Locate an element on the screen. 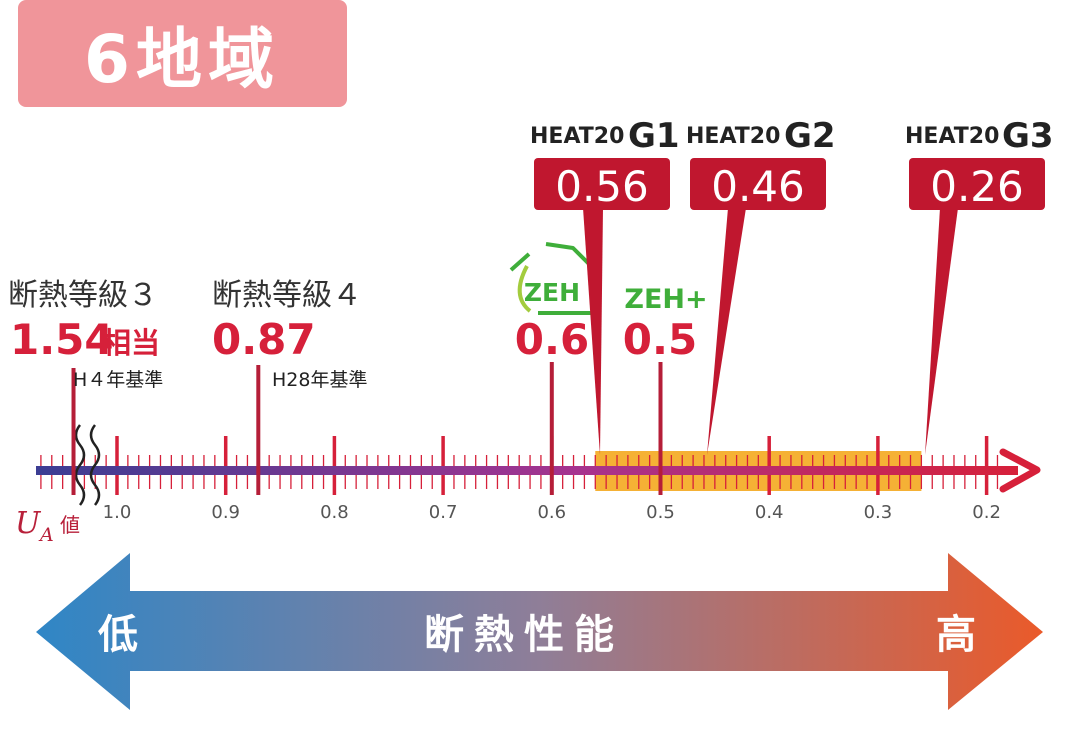 The width and height of the screenshot is (1067, 751). grade-3-basis: H４年基準 is located at coordinates (118, 380).